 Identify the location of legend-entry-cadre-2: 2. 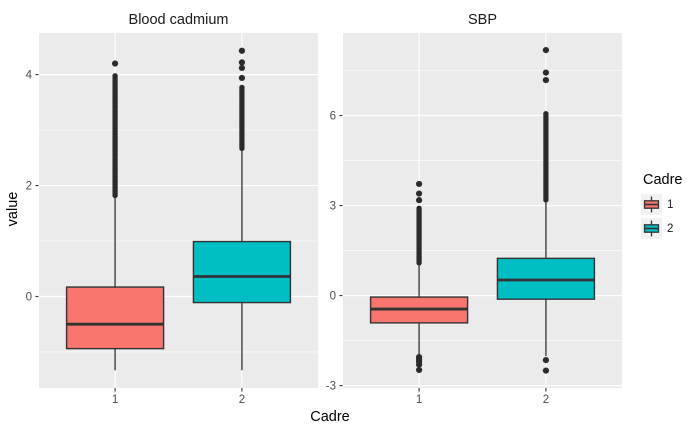
(662, 228).